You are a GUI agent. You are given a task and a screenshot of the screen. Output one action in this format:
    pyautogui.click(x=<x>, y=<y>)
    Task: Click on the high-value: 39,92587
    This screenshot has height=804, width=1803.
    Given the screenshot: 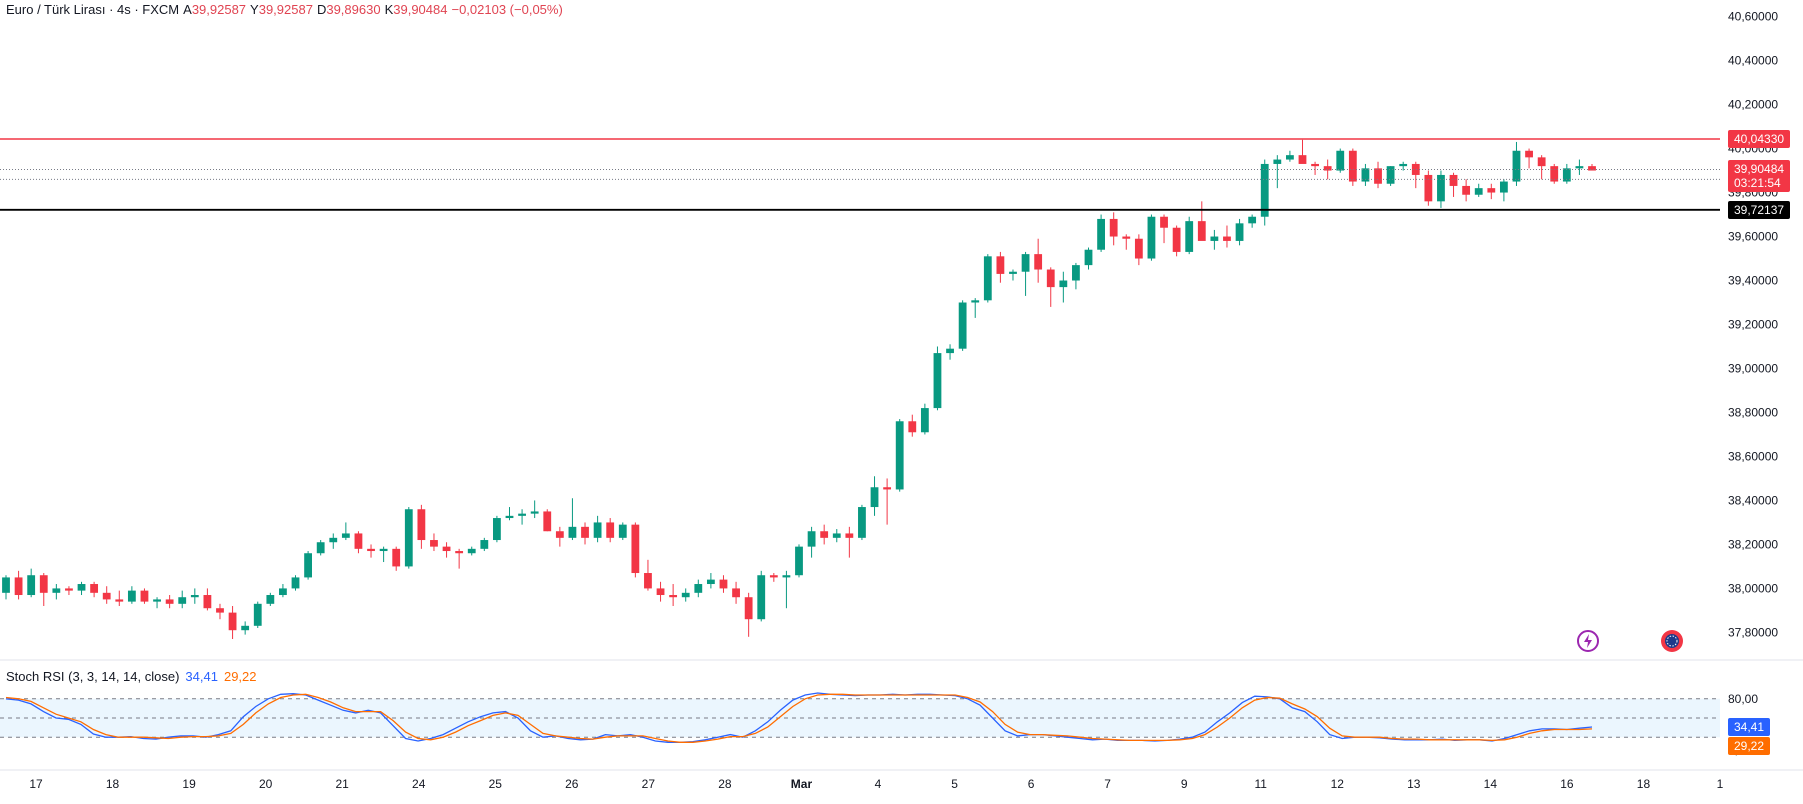 What is the action you would take?
    pyautogui.click(x=285, y=9)
    